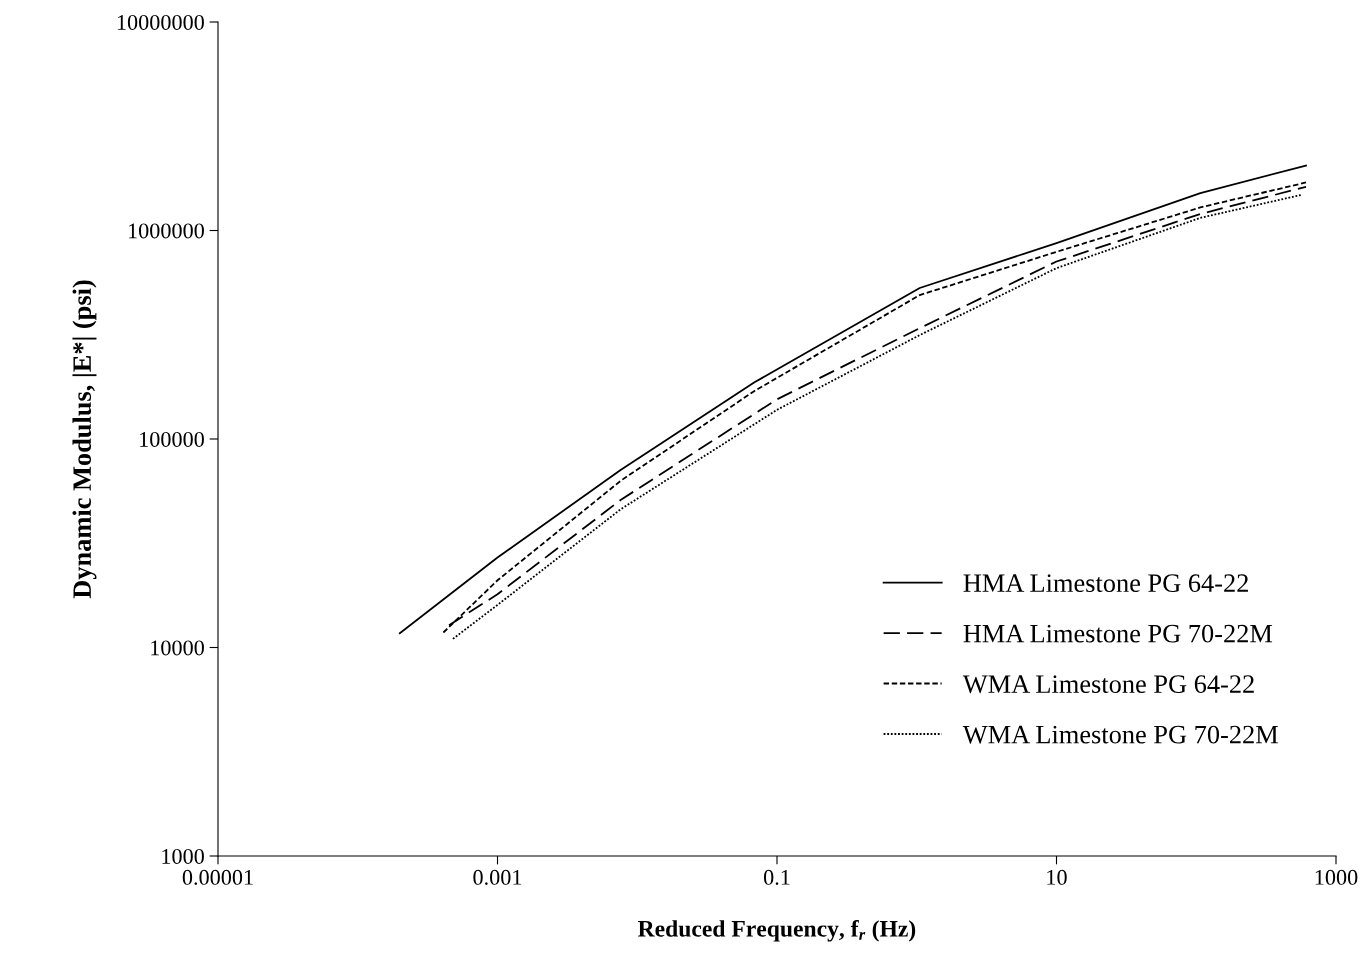 The width and height of the screenshot is (1370, 971). Describe the element at coordinates (84, 439) in the screenshot. I see `y-axis-title: Dynamic Modulus, |E*| (psi)` at that location.